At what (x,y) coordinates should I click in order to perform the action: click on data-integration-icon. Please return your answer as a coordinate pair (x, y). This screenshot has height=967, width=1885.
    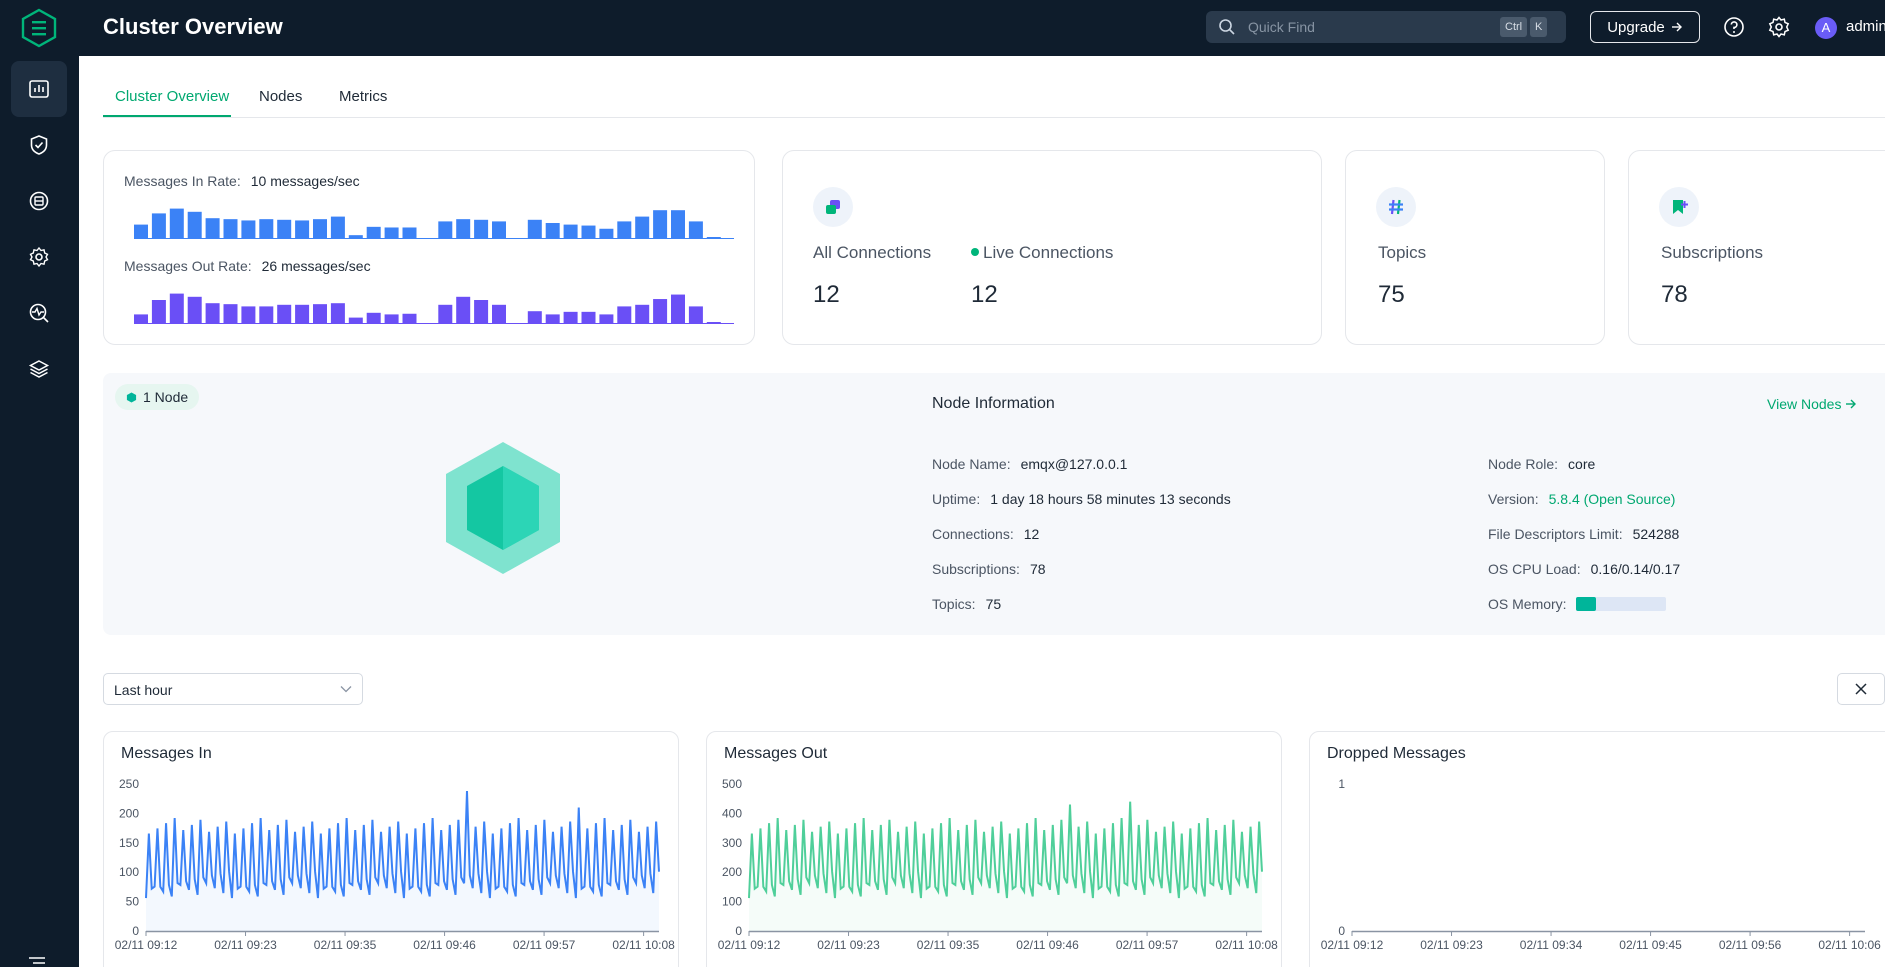
    Looking at the image, I should click on (39, 201).